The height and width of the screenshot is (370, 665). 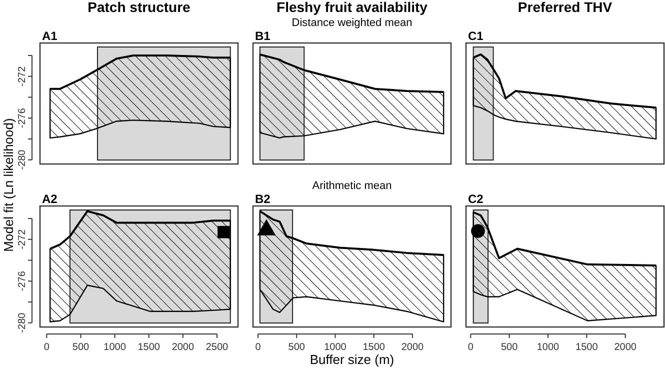 I want to click on chart-title: Patch structure, so click(x=139, y=7).